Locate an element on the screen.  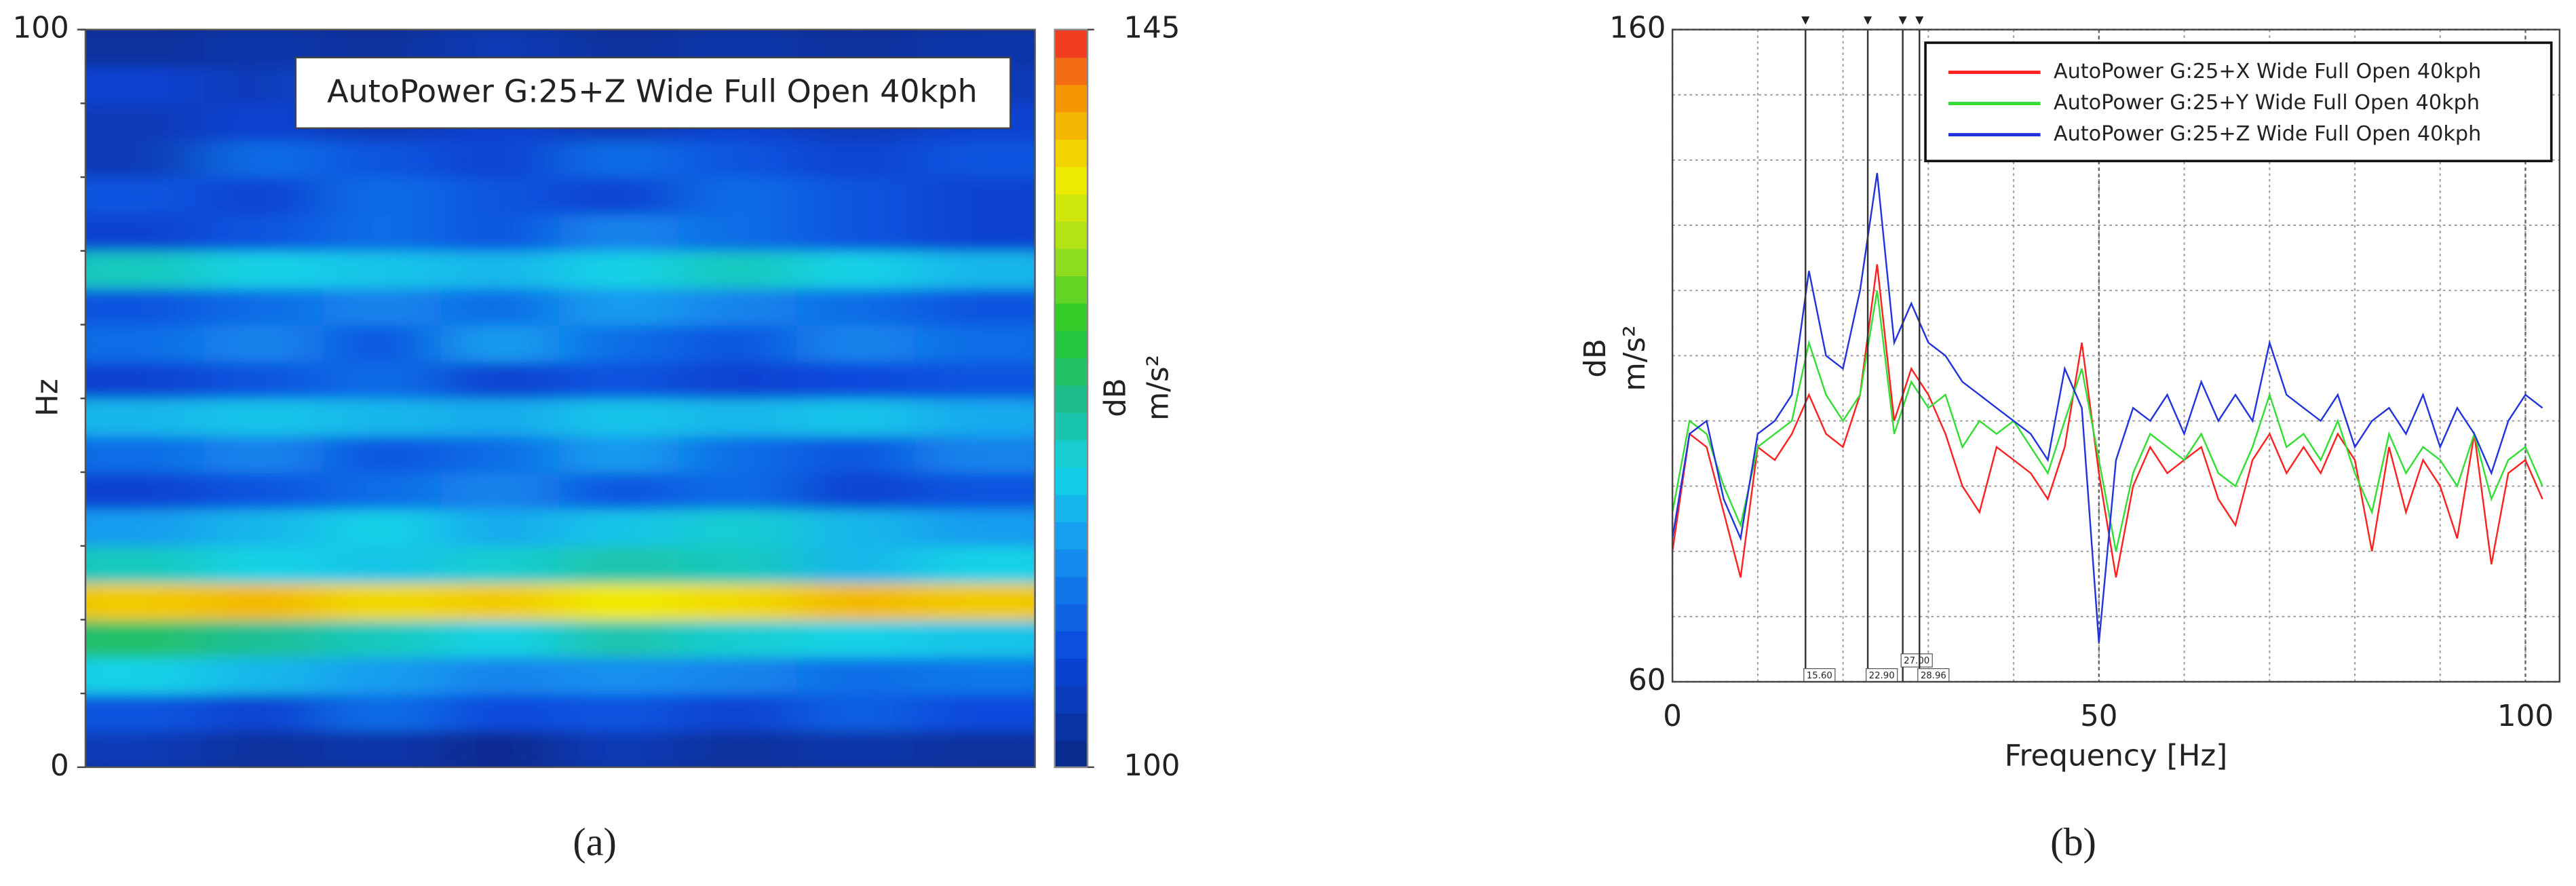
legend-box is located at coordinates (2238, 102).